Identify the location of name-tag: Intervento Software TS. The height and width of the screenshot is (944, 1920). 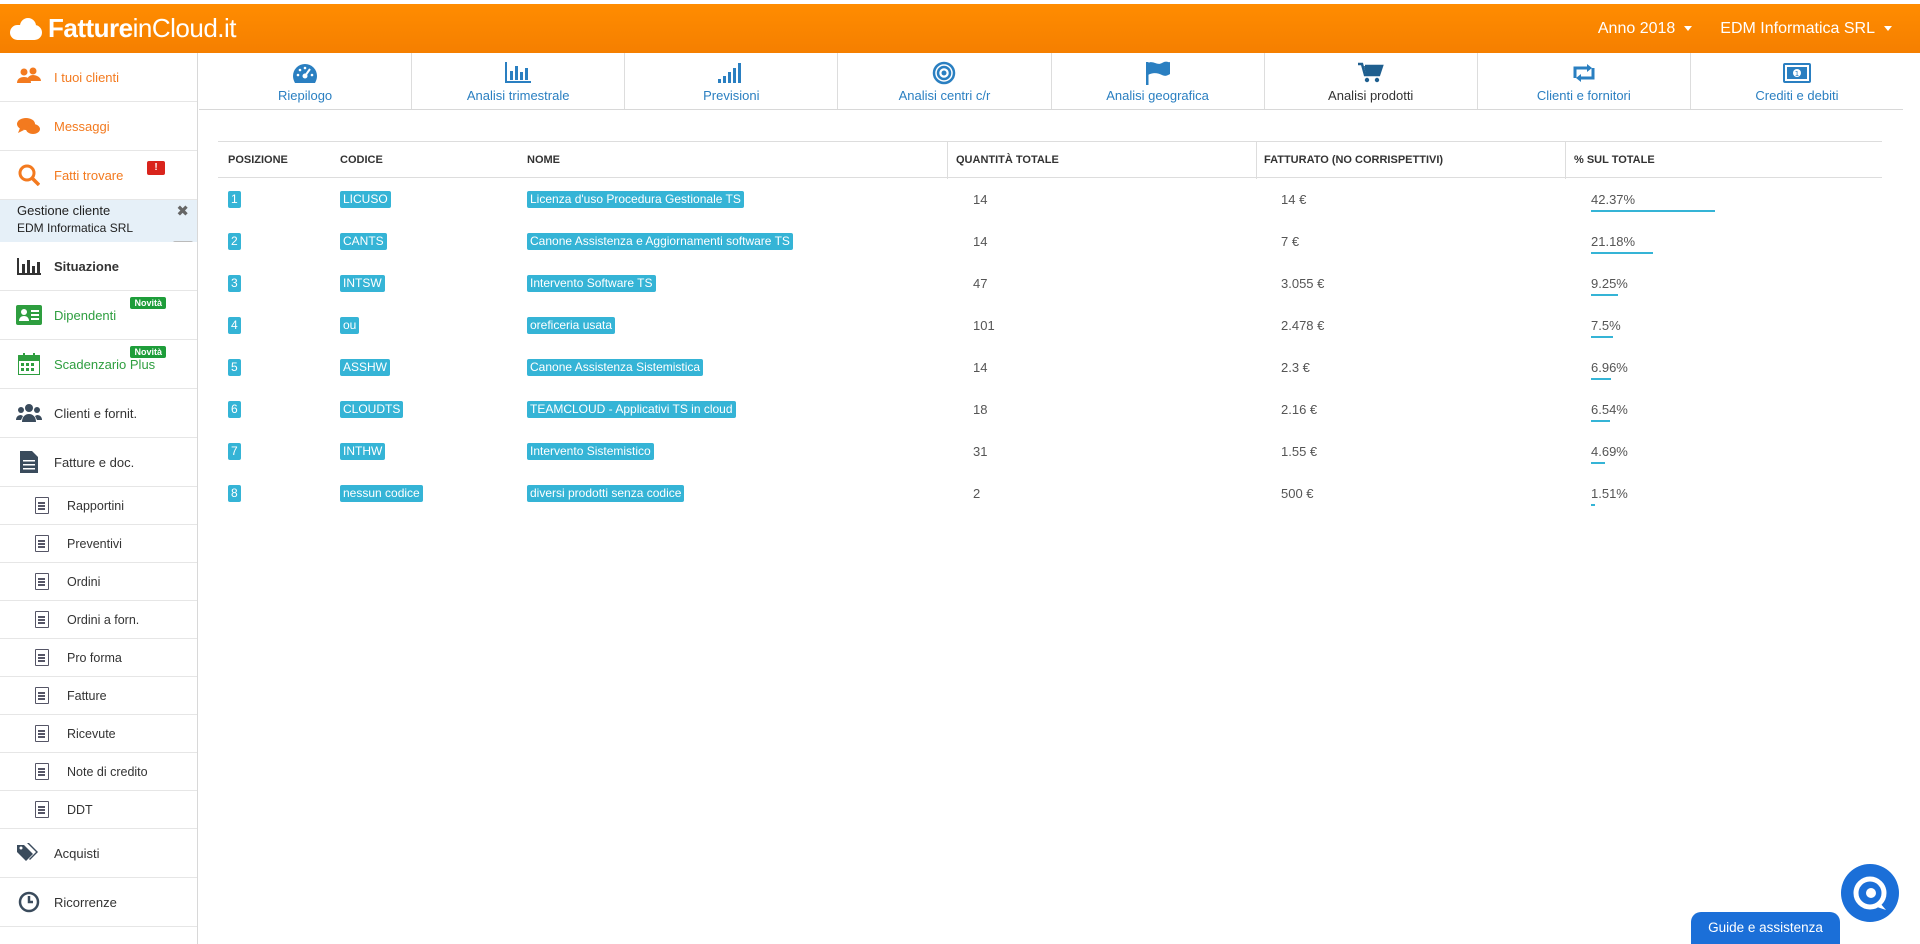
(591, 283).